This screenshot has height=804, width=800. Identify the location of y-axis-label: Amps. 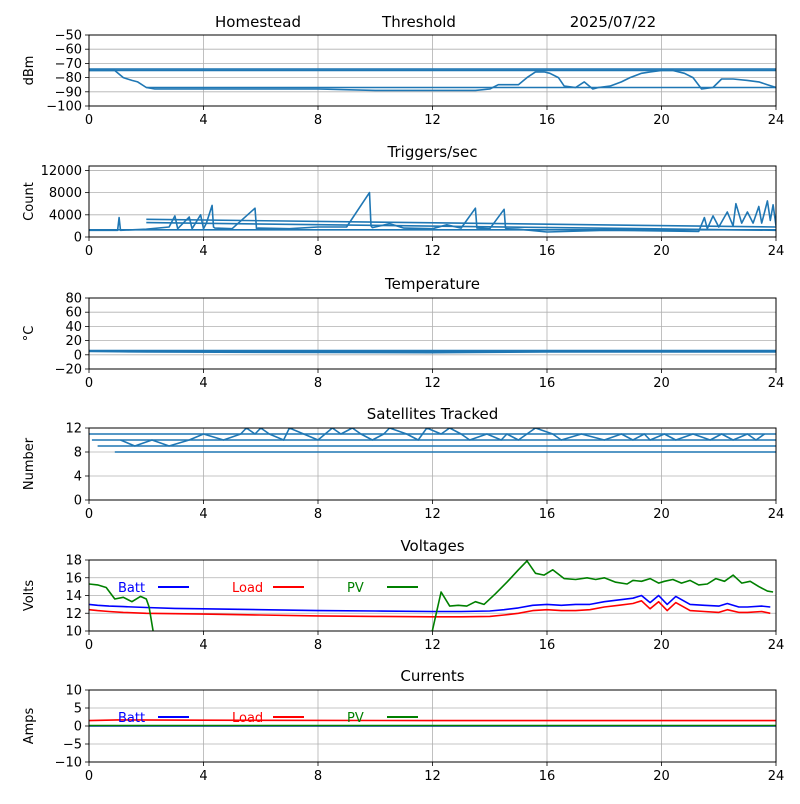
(29, 725).